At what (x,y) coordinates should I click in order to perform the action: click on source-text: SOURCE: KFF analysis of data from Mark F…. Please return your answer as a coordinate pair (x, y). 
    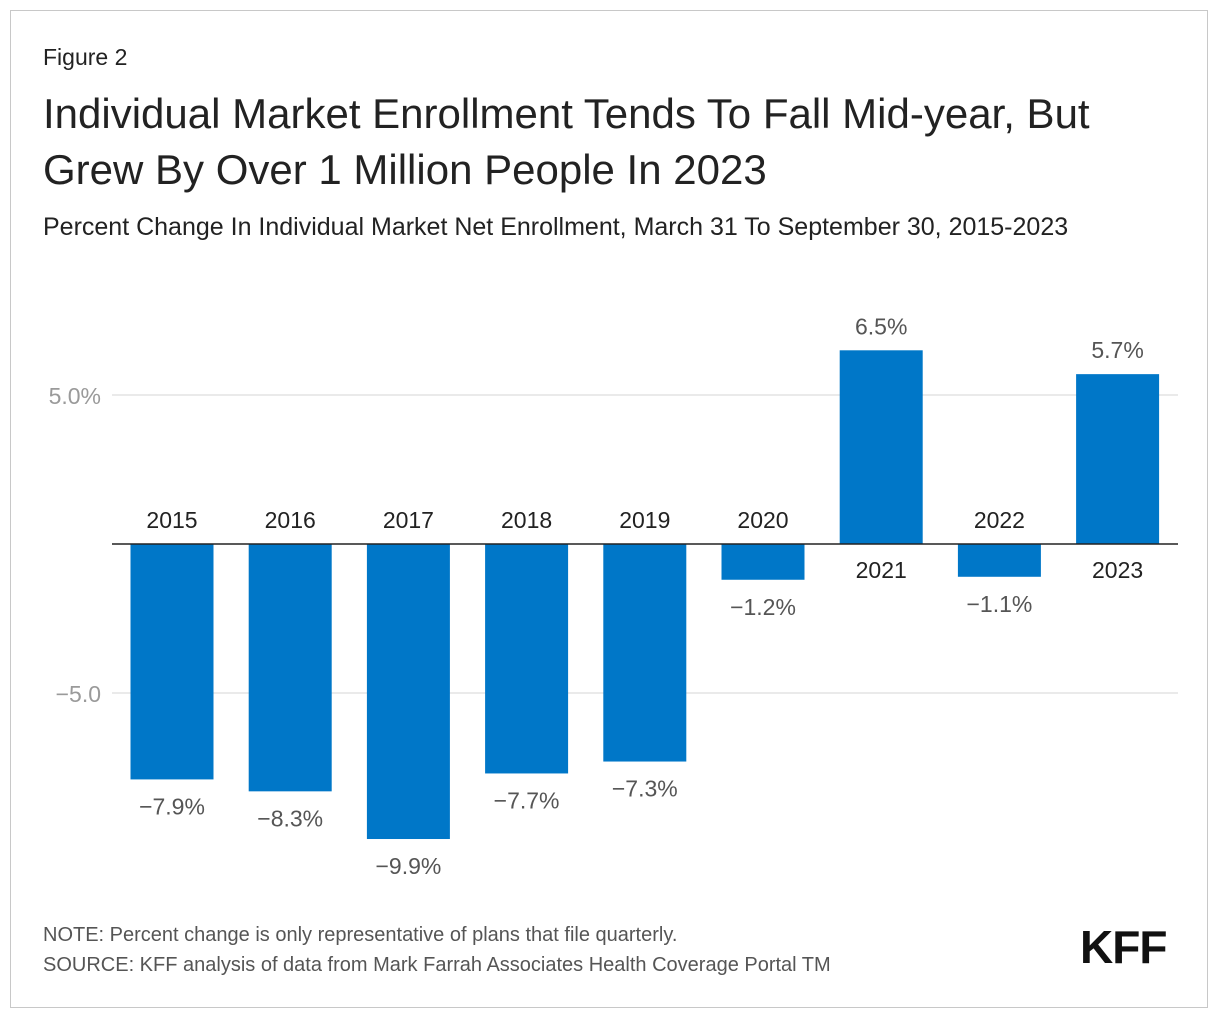
    Looking at the image, I should click on (437, 965).